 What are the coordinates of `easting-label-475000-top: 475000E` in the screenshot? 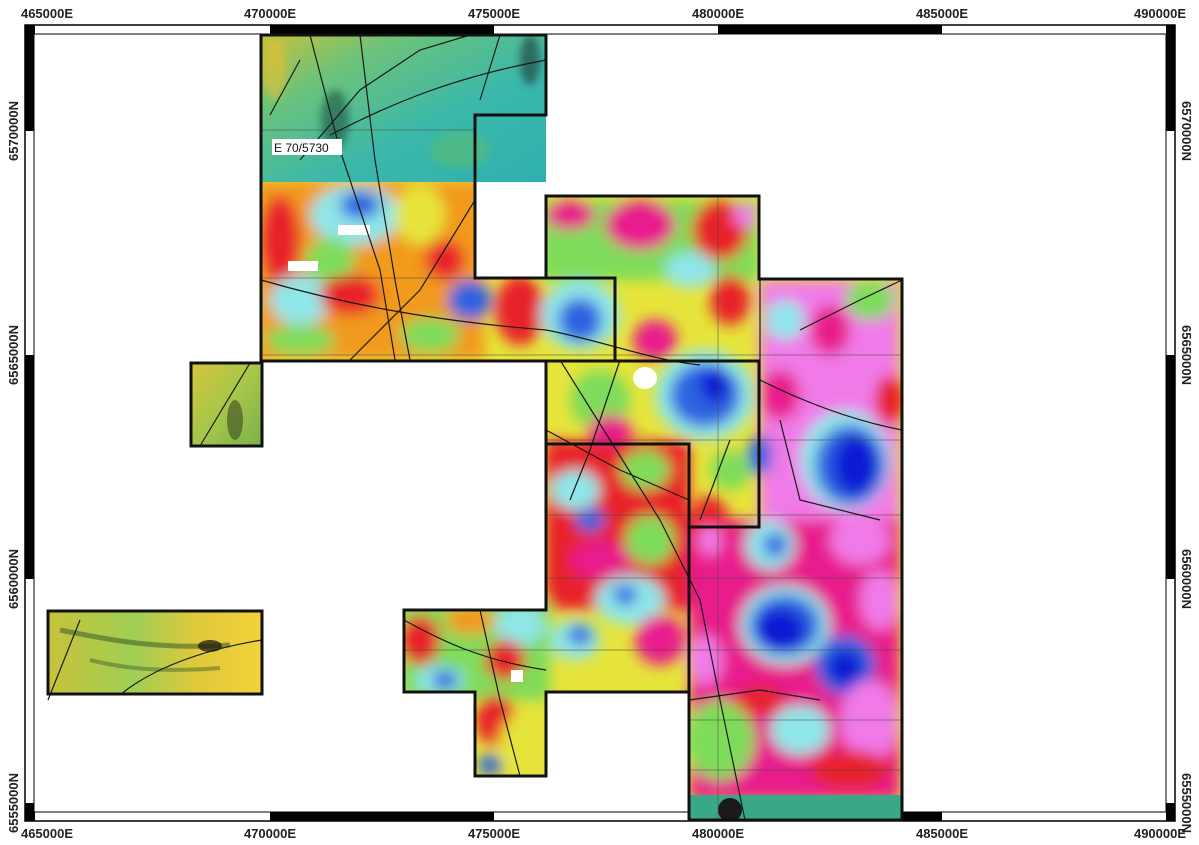 It's located at (494, 13).